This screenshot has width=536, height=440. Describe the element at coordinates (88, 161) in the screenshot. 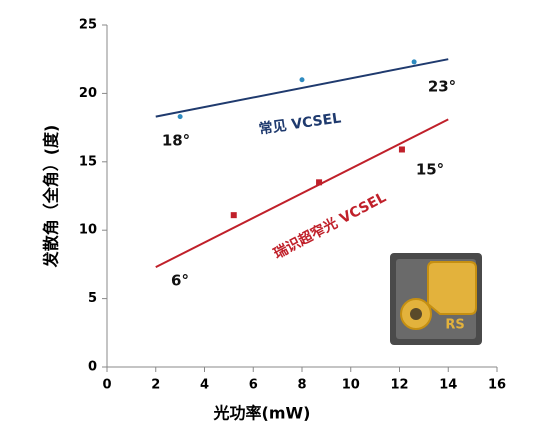

I see `y-tick-label: 15` at that location.